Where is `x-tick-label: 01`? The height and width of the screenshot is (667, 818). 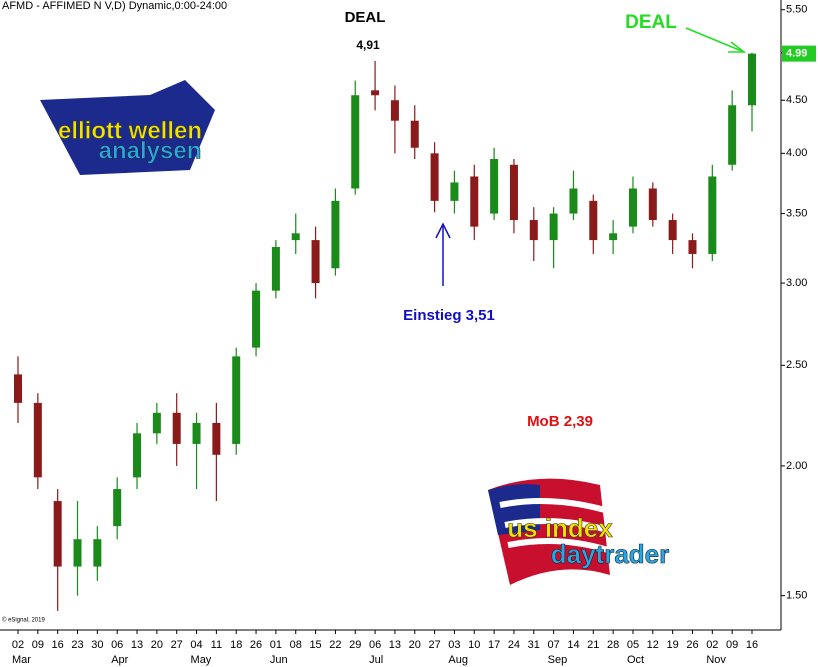 x-tick-label: 01 is located at coordinates (276, 645).